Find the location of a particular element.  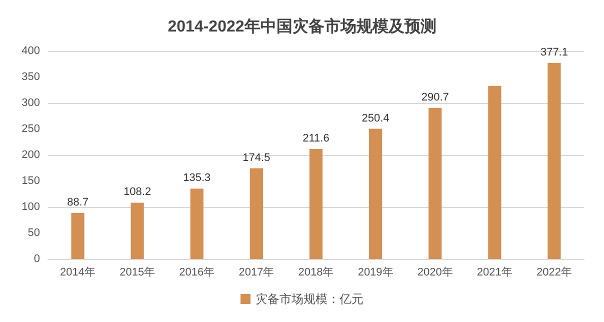

y-tick-label: 0 is located at coordinates (37, 259).